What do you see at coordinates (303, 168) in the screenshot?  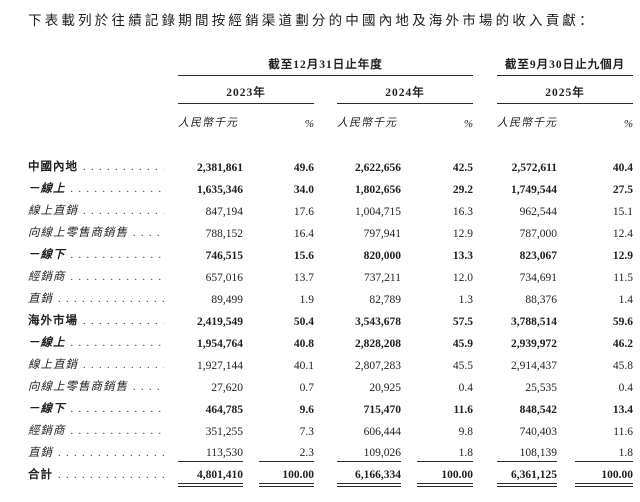 I see `percent-2023-cell: 49.6` at bounding box center [303, 168].